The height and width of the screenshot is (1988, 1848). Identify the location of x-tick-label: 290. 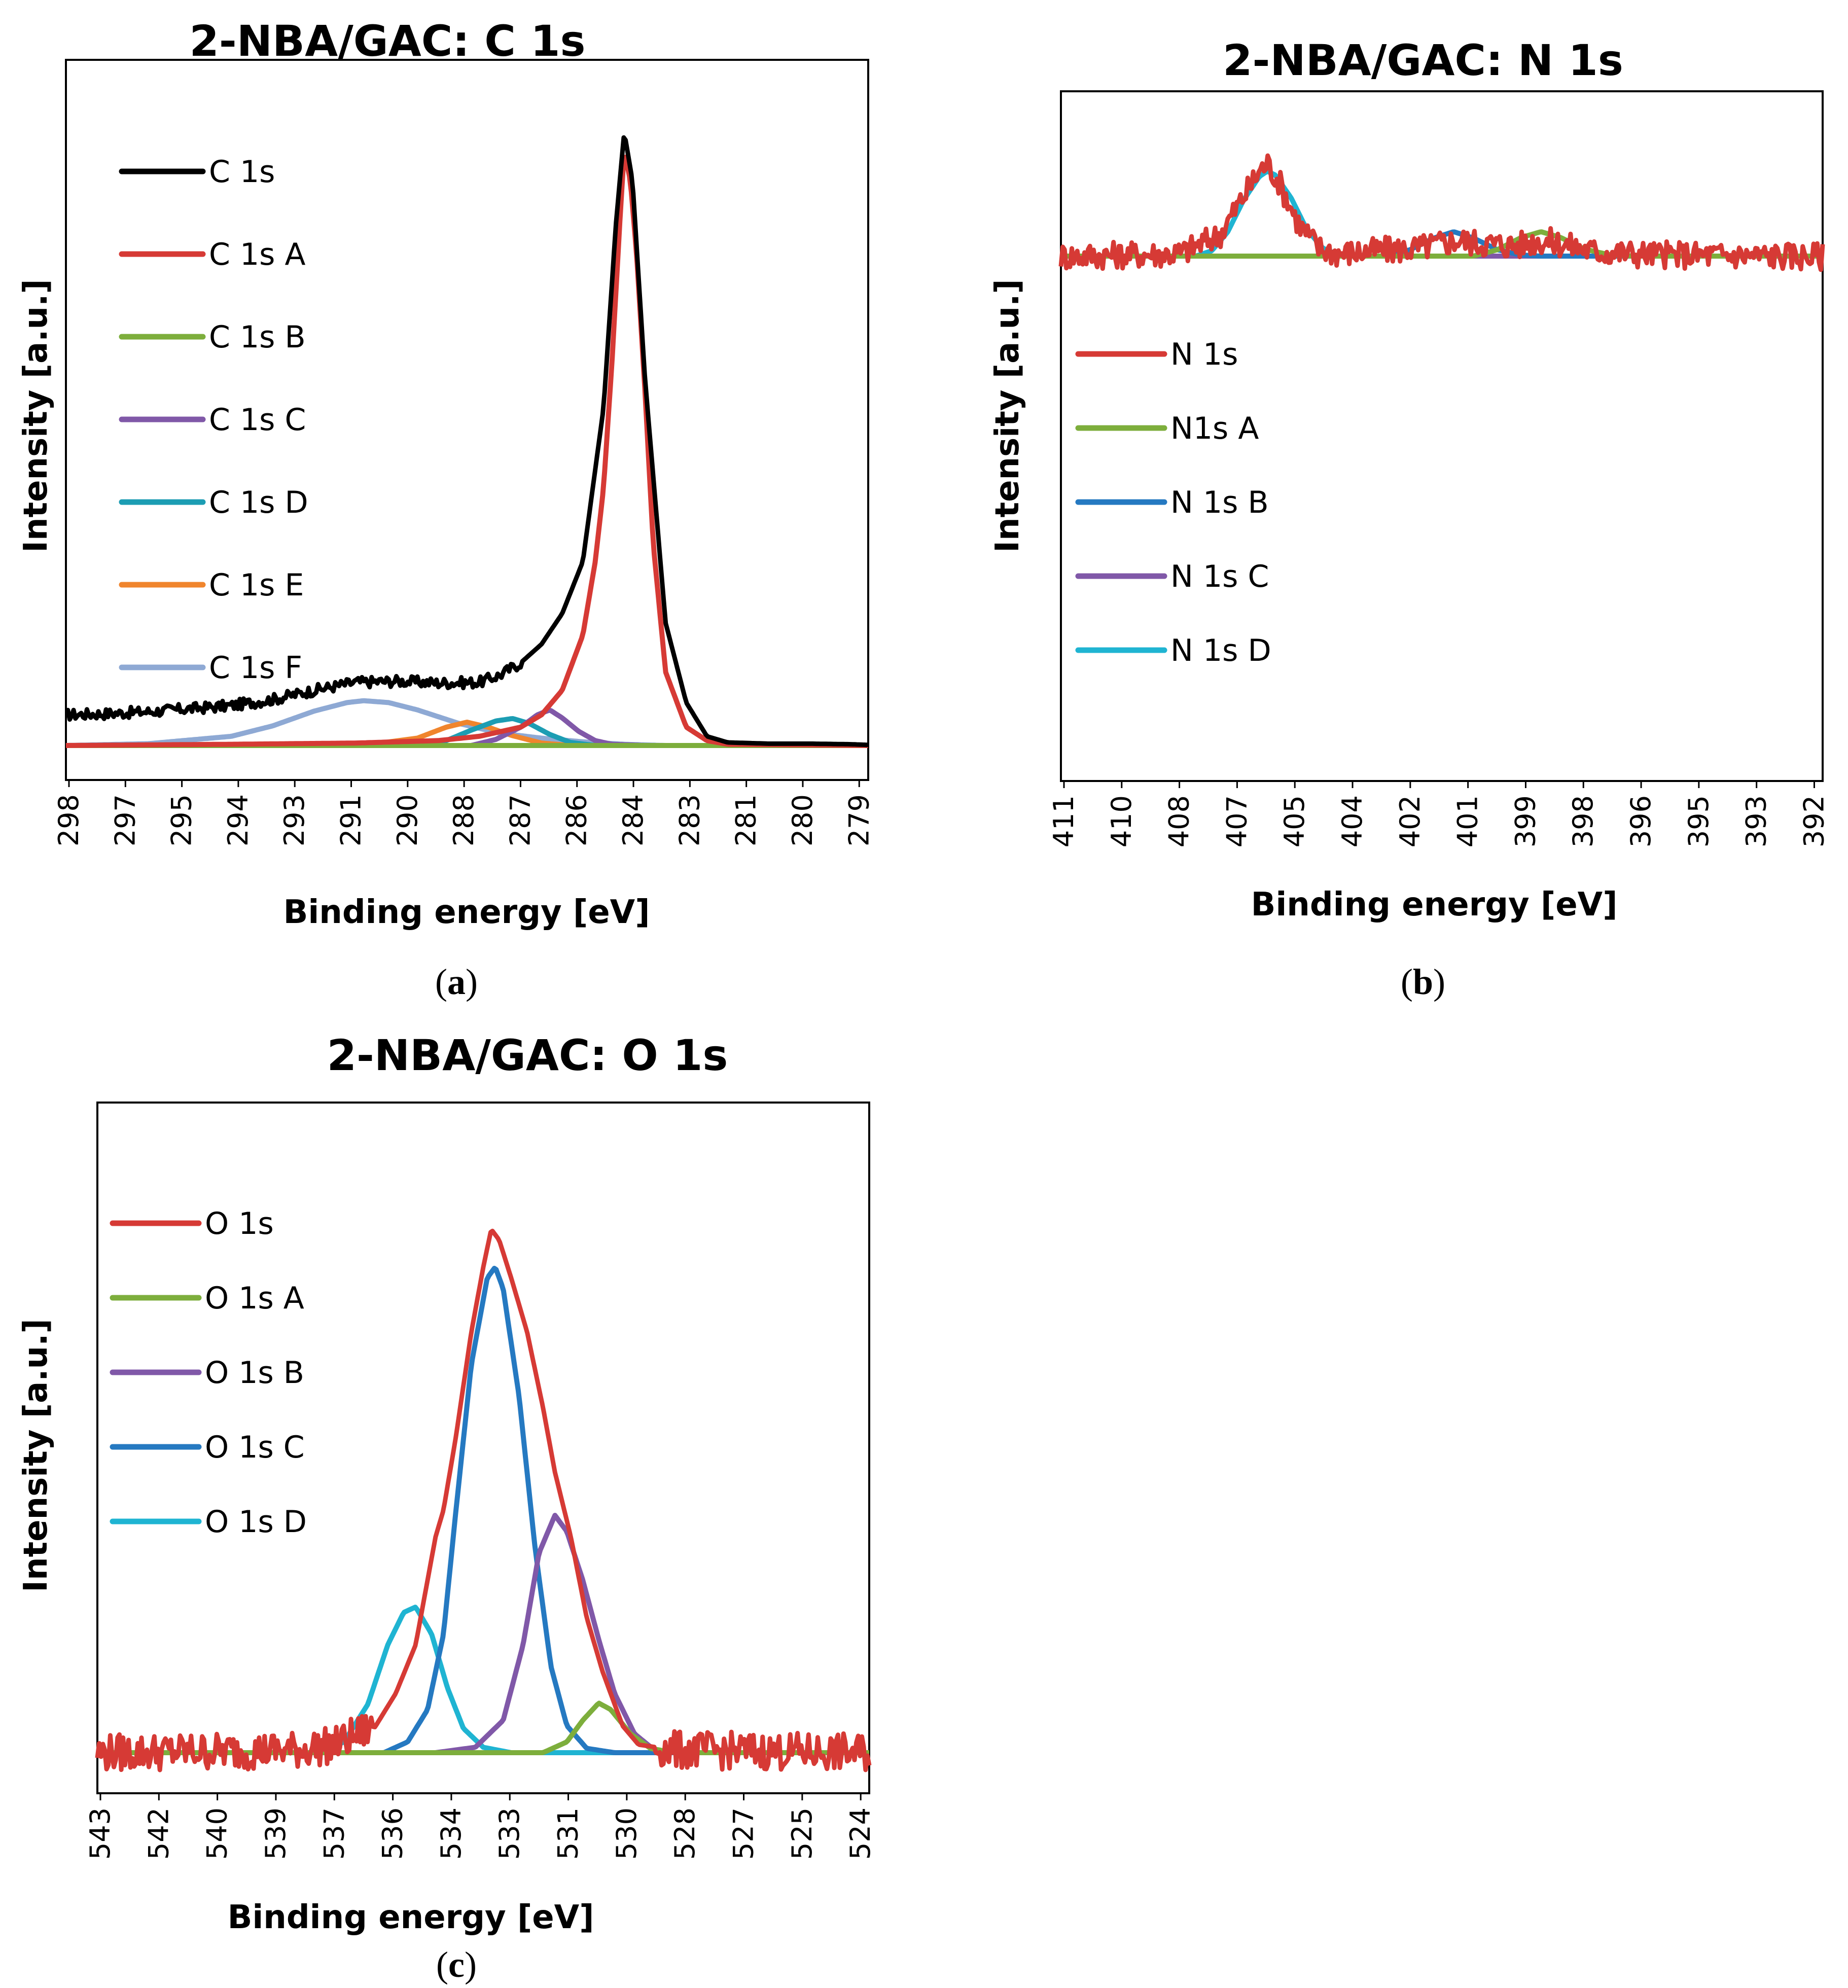
(407, 820).